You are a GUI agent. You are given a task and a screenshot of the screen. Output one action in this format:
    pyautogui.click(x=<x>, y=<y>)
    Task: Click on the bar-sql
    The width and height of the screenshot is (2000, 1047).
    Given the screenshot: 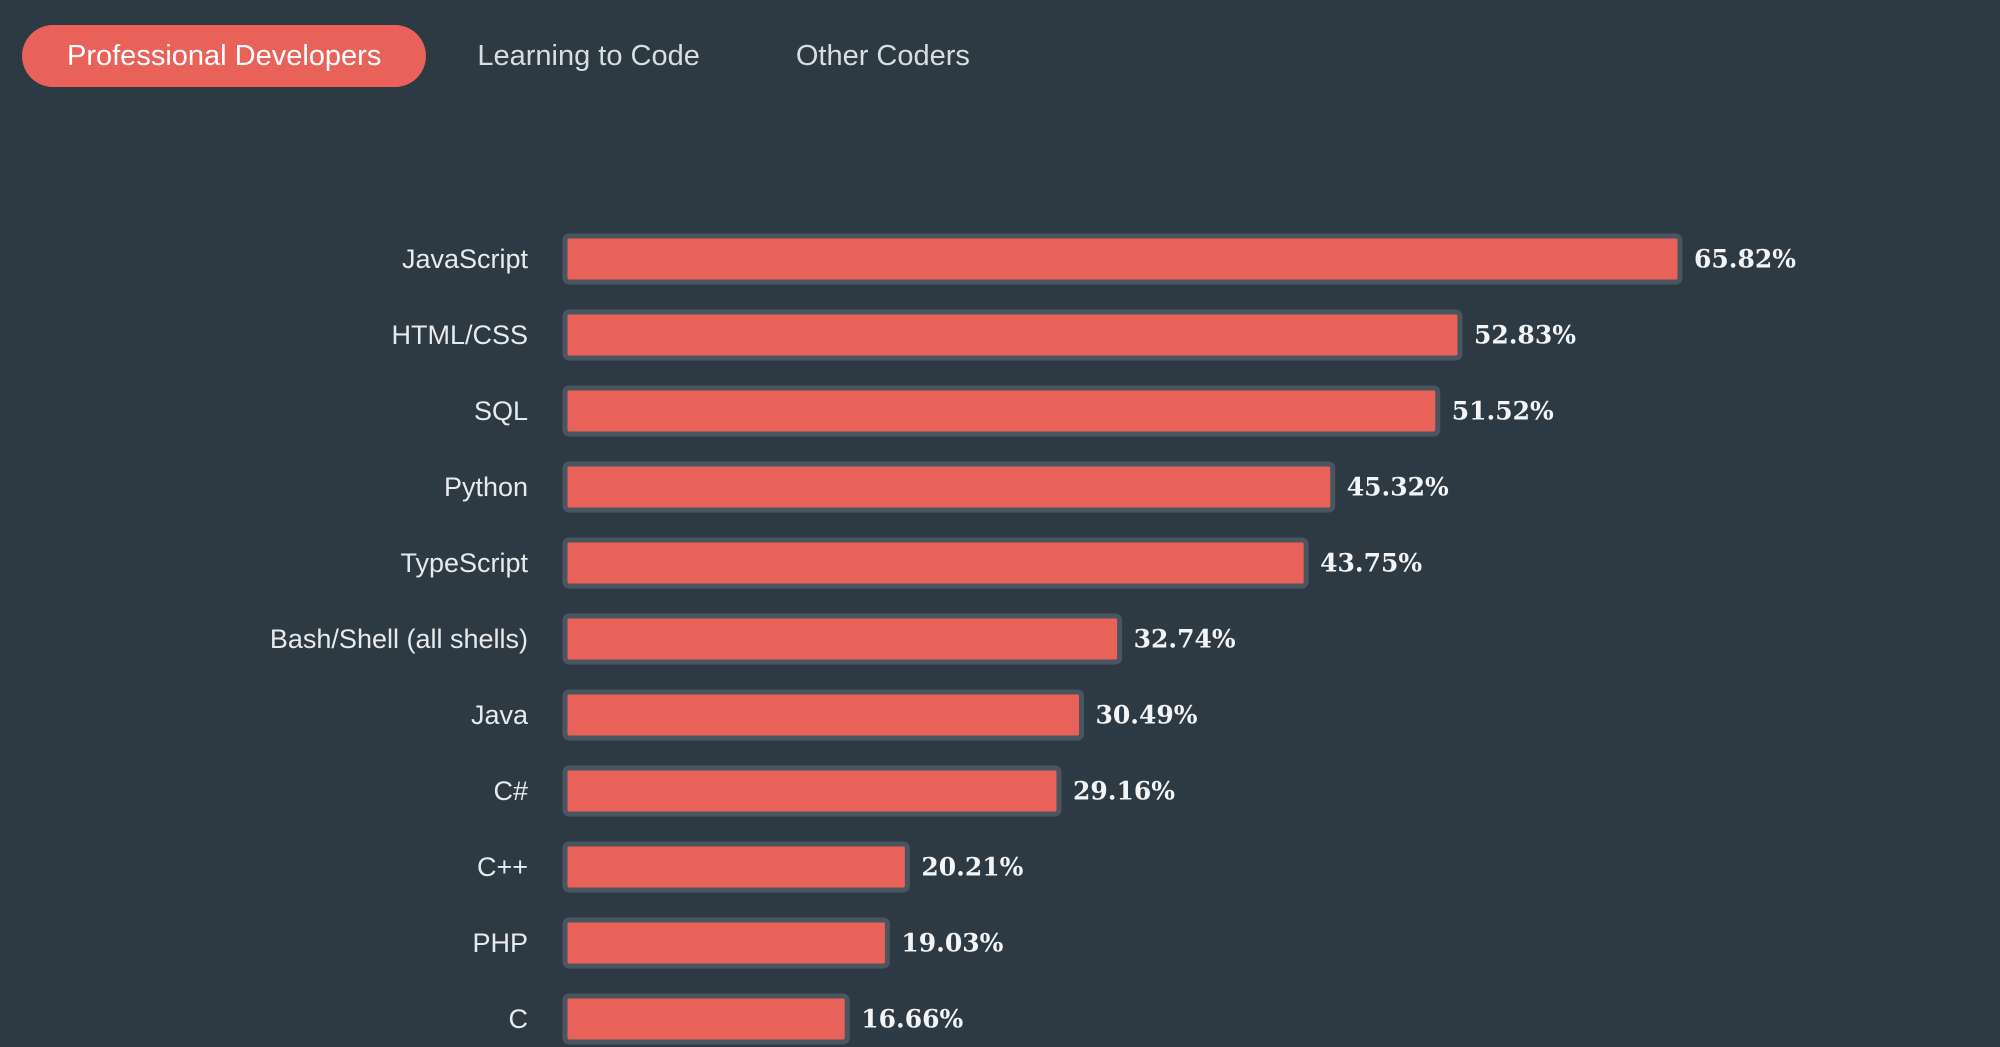 What is the action you would take?
    pyautogui.click(x=1001, y=411)
    